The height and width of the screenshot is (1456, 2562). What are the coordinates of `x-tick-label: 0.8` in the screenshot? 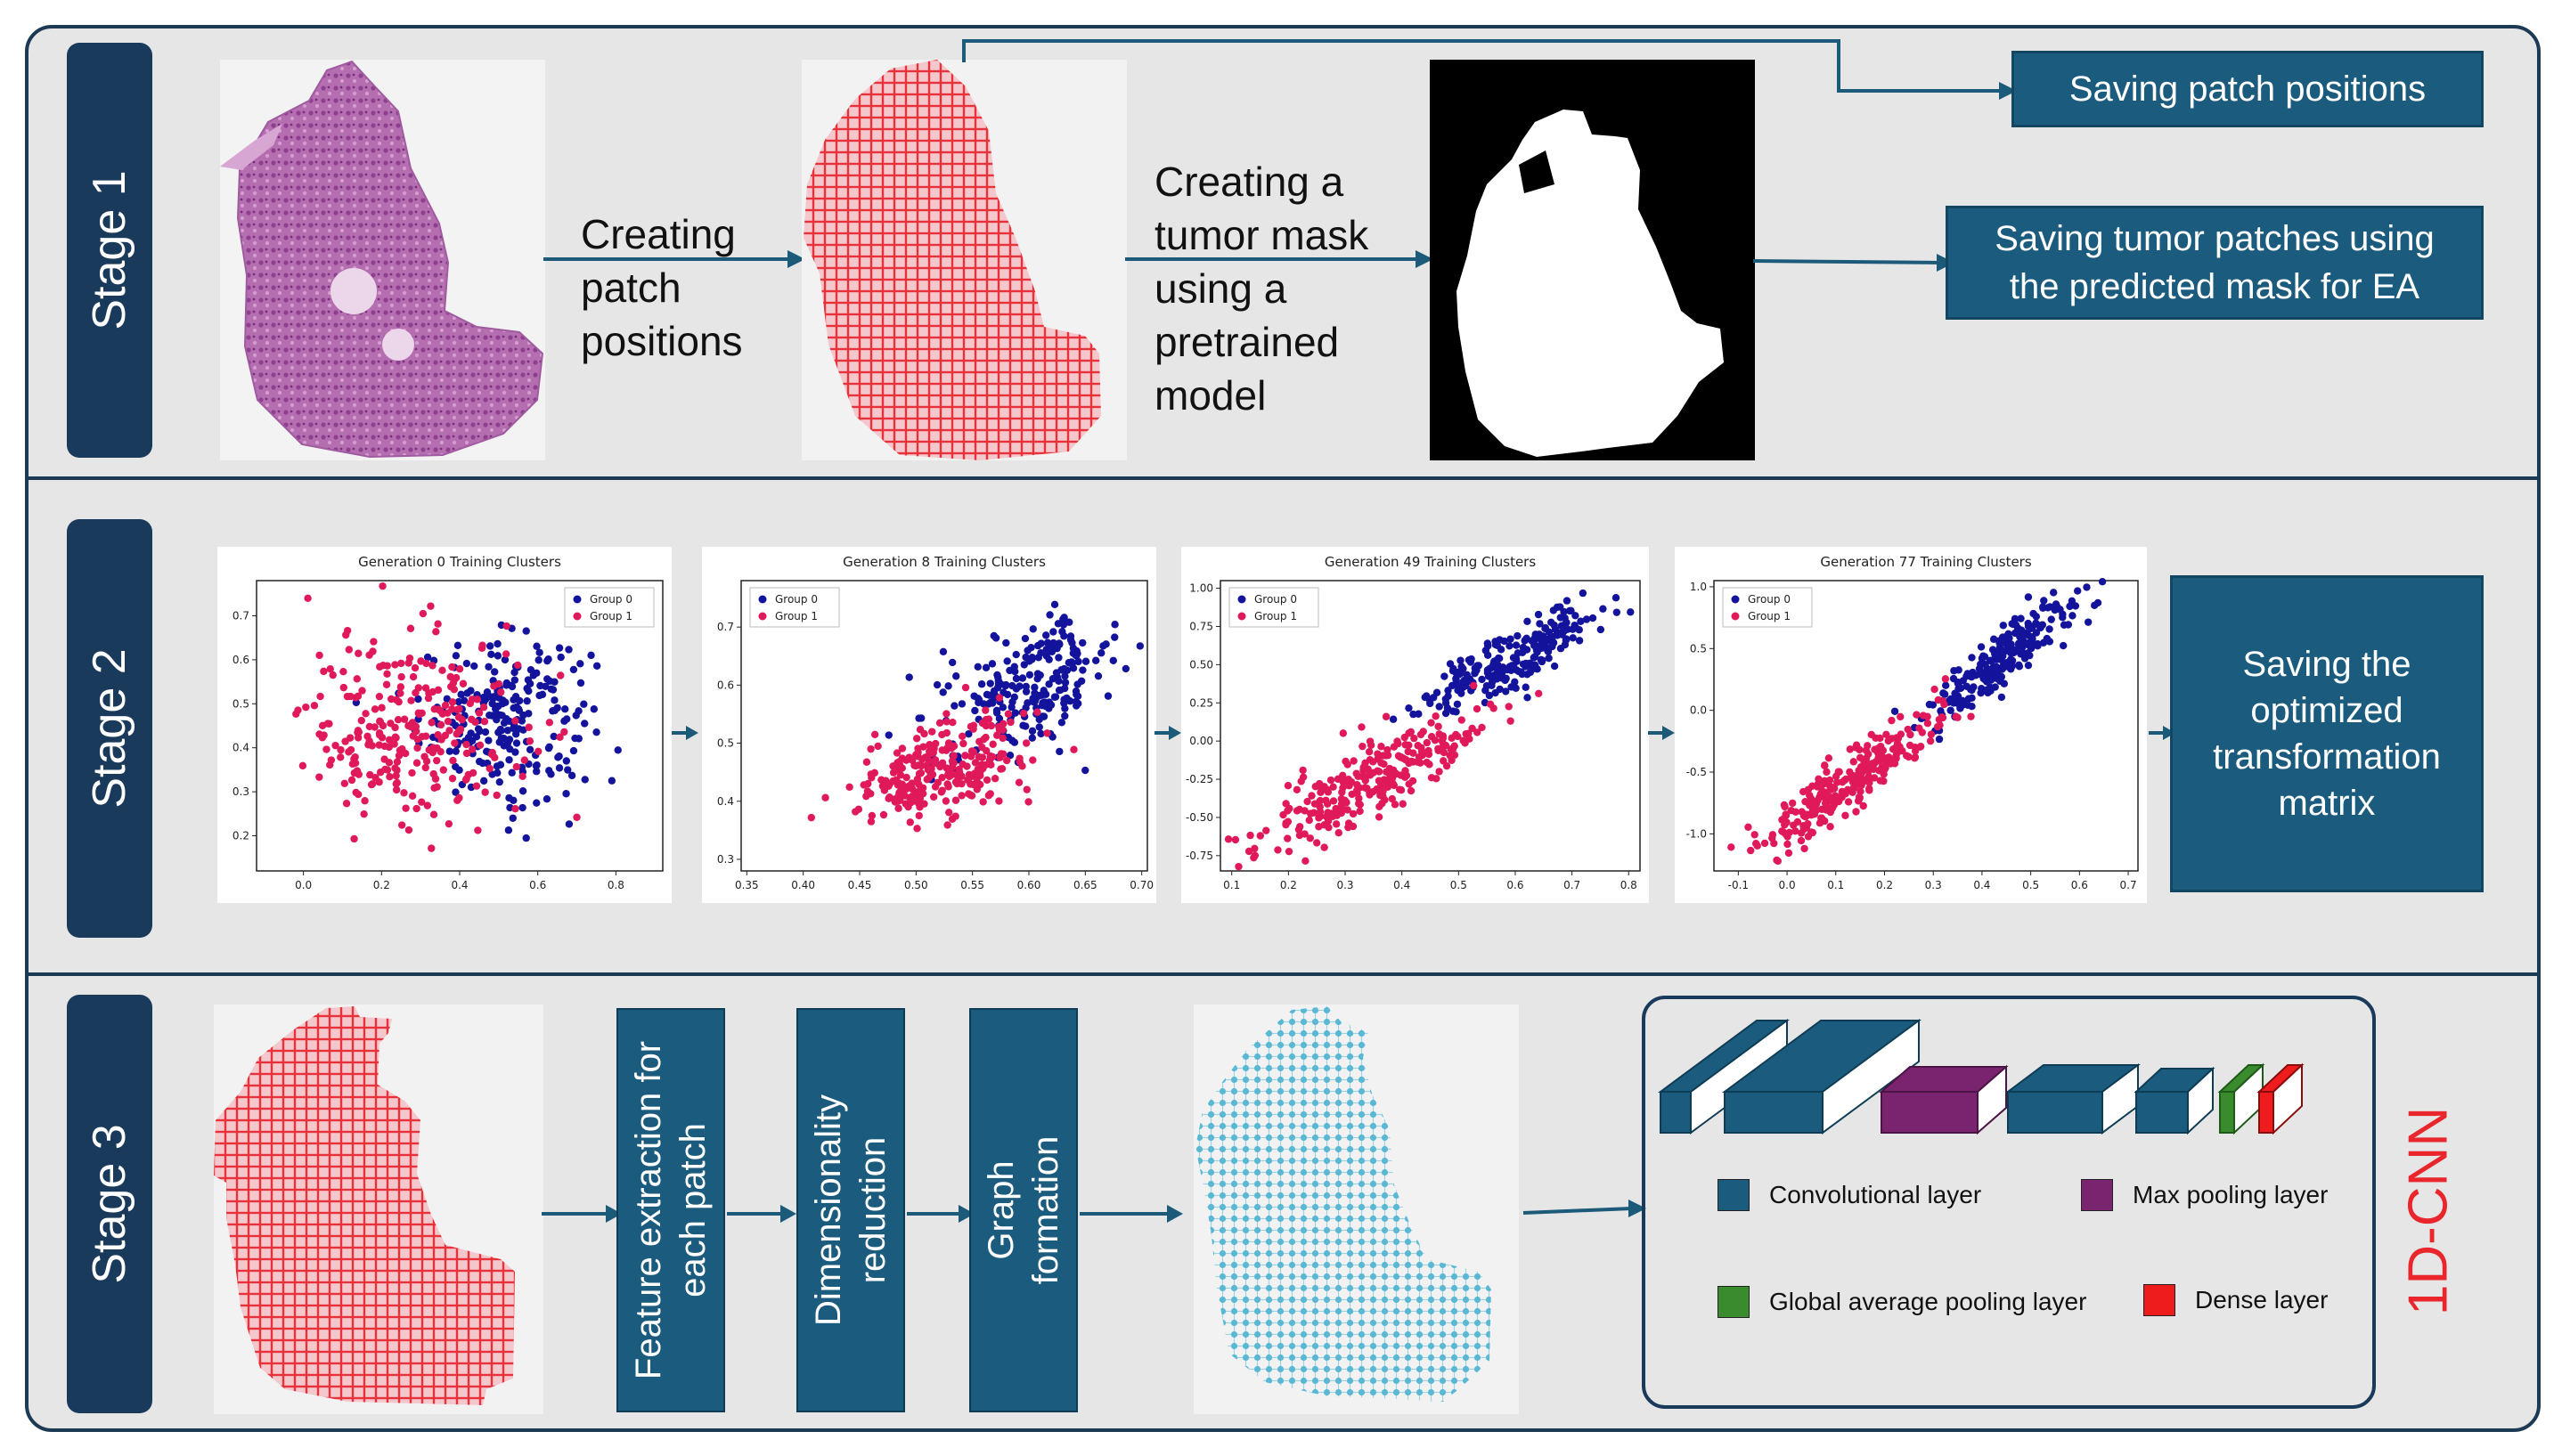 It's located at (616, 885).